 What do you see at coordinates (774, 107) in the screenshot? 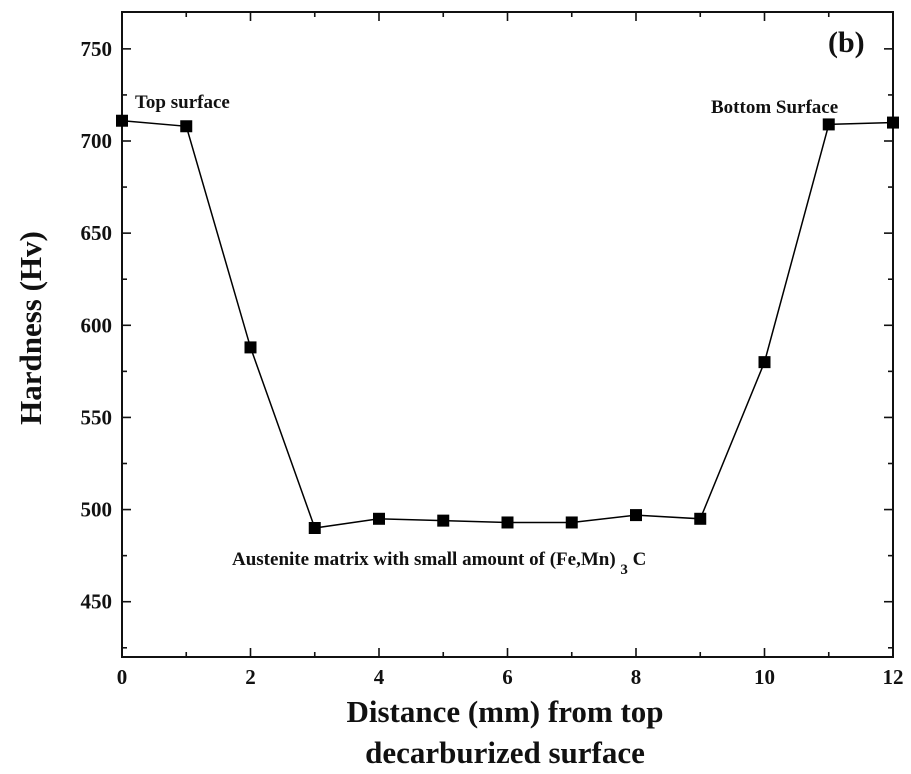
I see `annotation-bottom-surface: Bottom Surface` at bounding box center [774, 107].